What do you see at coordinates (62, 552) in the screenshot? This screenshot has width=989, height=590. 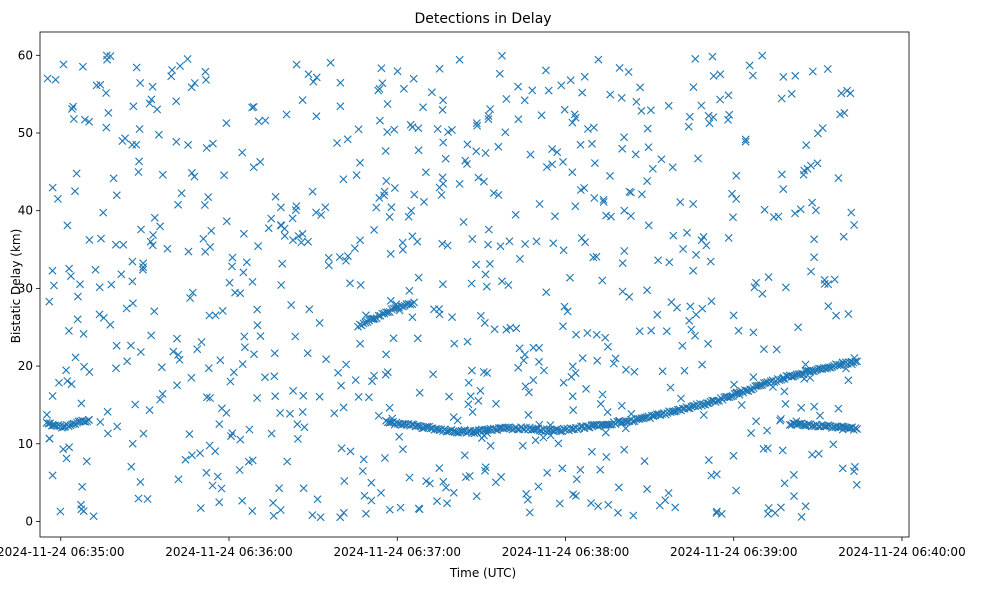 I see `x-tick-label: 2024-11-24 06:35:00` at bounding box center [62, 552].